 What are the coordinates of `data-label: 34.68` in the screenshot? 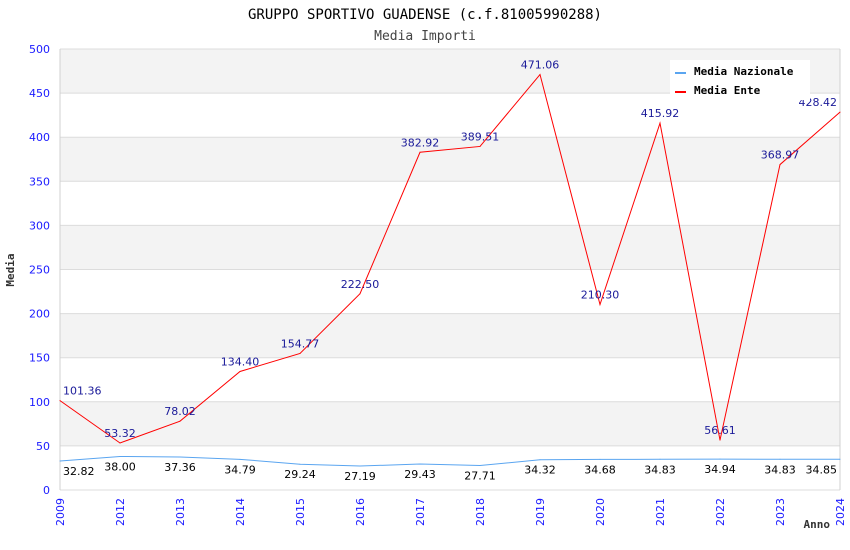 It's located at (600, 469).